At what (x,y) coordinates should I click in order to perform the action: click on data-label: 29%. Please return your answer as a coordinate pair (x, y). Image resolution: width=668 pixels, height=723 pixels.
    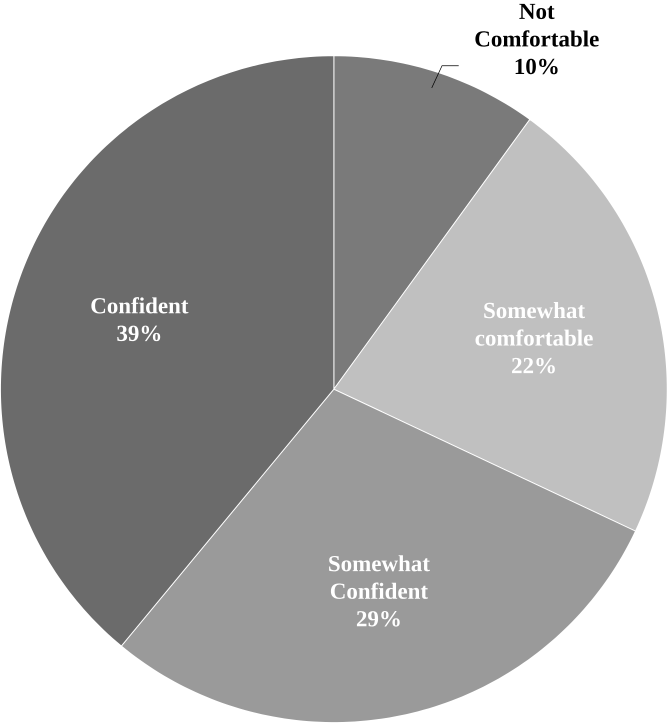
    Looking at the image, I should click on (378, 618).